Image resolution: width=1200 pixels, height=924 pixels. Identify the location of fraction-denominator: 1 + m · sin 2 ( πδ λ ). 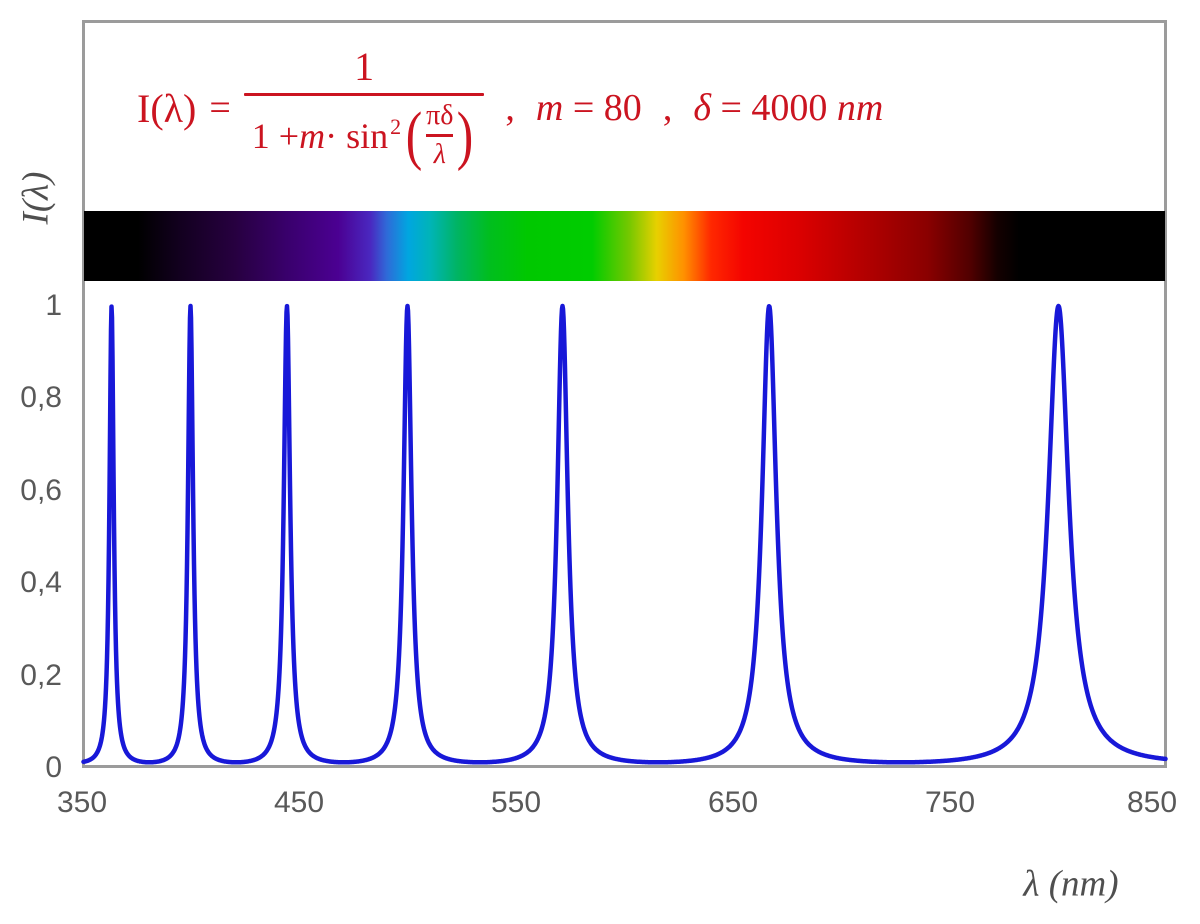
(364, 132).